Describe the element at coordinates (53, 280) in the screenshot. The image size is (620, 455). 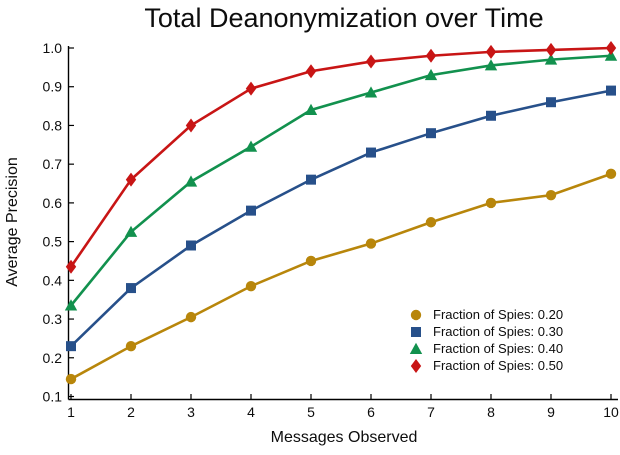
I see `y-tick-label: 0.4` at that location.